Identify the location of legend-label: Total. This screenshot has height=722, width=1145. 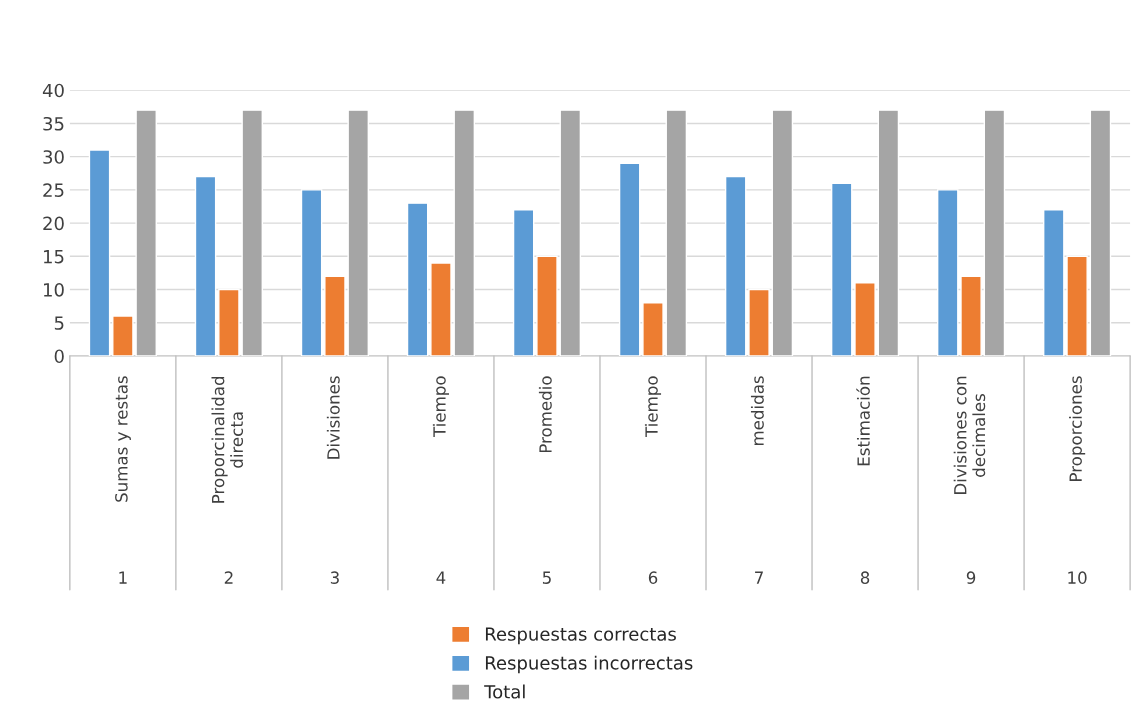
(504, 691).